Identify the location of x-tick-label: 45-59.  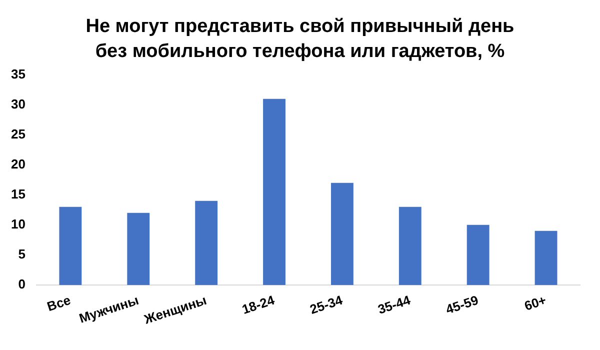
(462, 305).